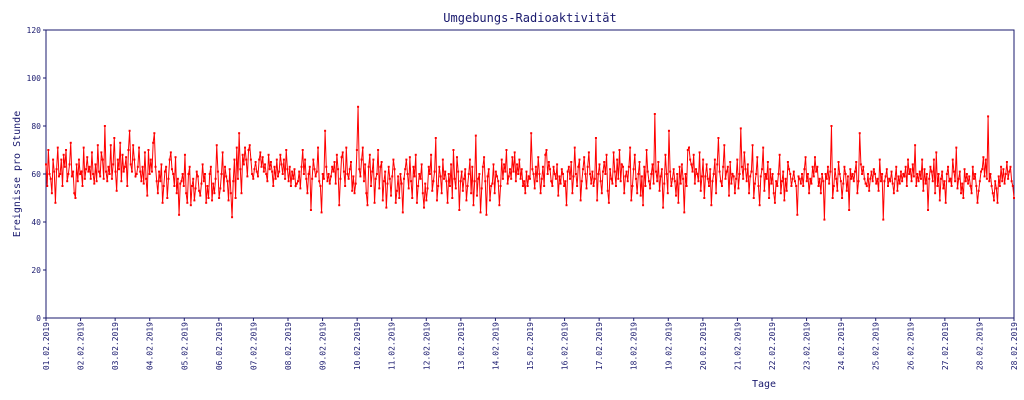 Image resolution: width=1024 pixels, height=400 pixels. I want to click on y-tick-label: 80, so click(36, 126).